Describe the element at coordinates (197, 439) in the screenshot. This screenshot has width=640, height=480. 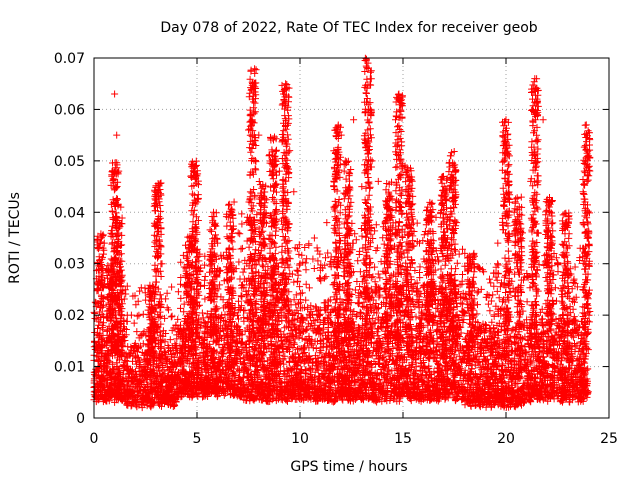
I see `x-tick-label: 5` at that location.